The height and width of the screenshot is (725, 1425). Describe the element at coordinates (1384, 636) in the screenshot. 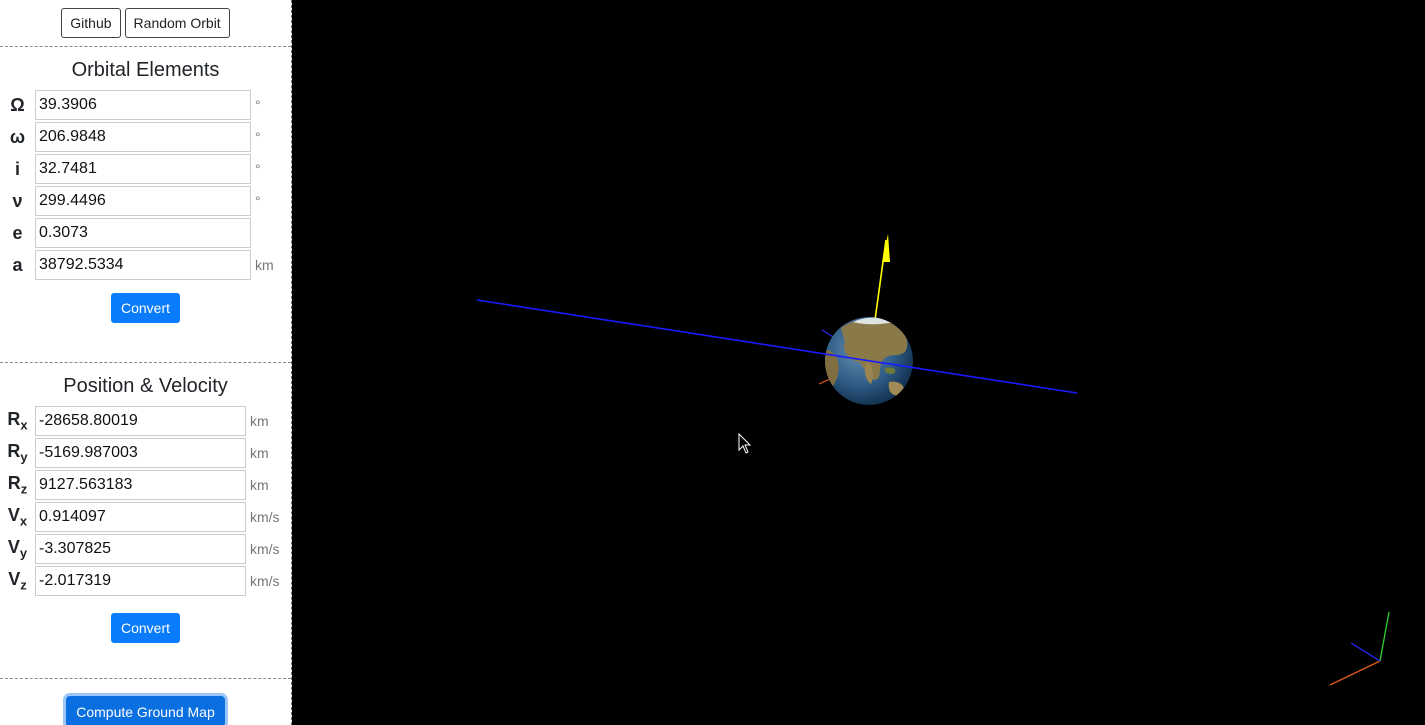

I see `axis-triad-y` at that location.